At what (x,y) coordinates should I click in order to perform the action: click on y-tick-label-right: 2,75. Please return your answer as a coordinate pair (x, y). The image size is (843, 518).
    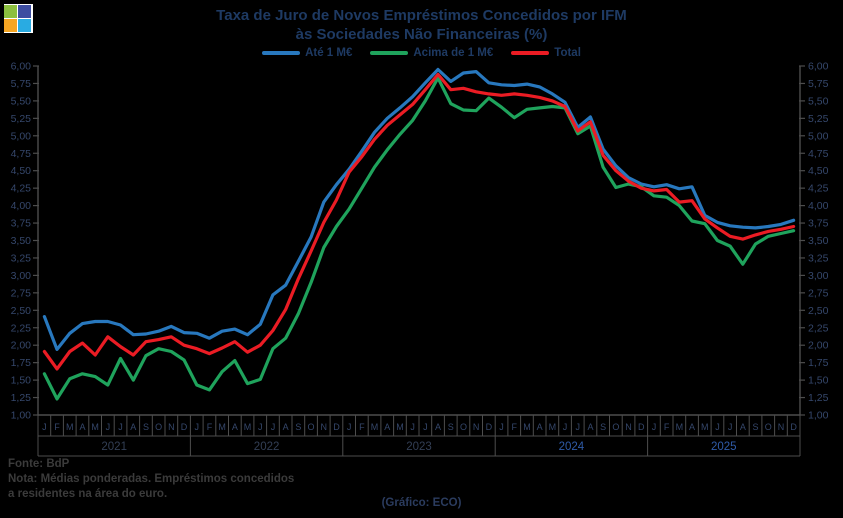
    Looking at the image, I should click on (818, 293).